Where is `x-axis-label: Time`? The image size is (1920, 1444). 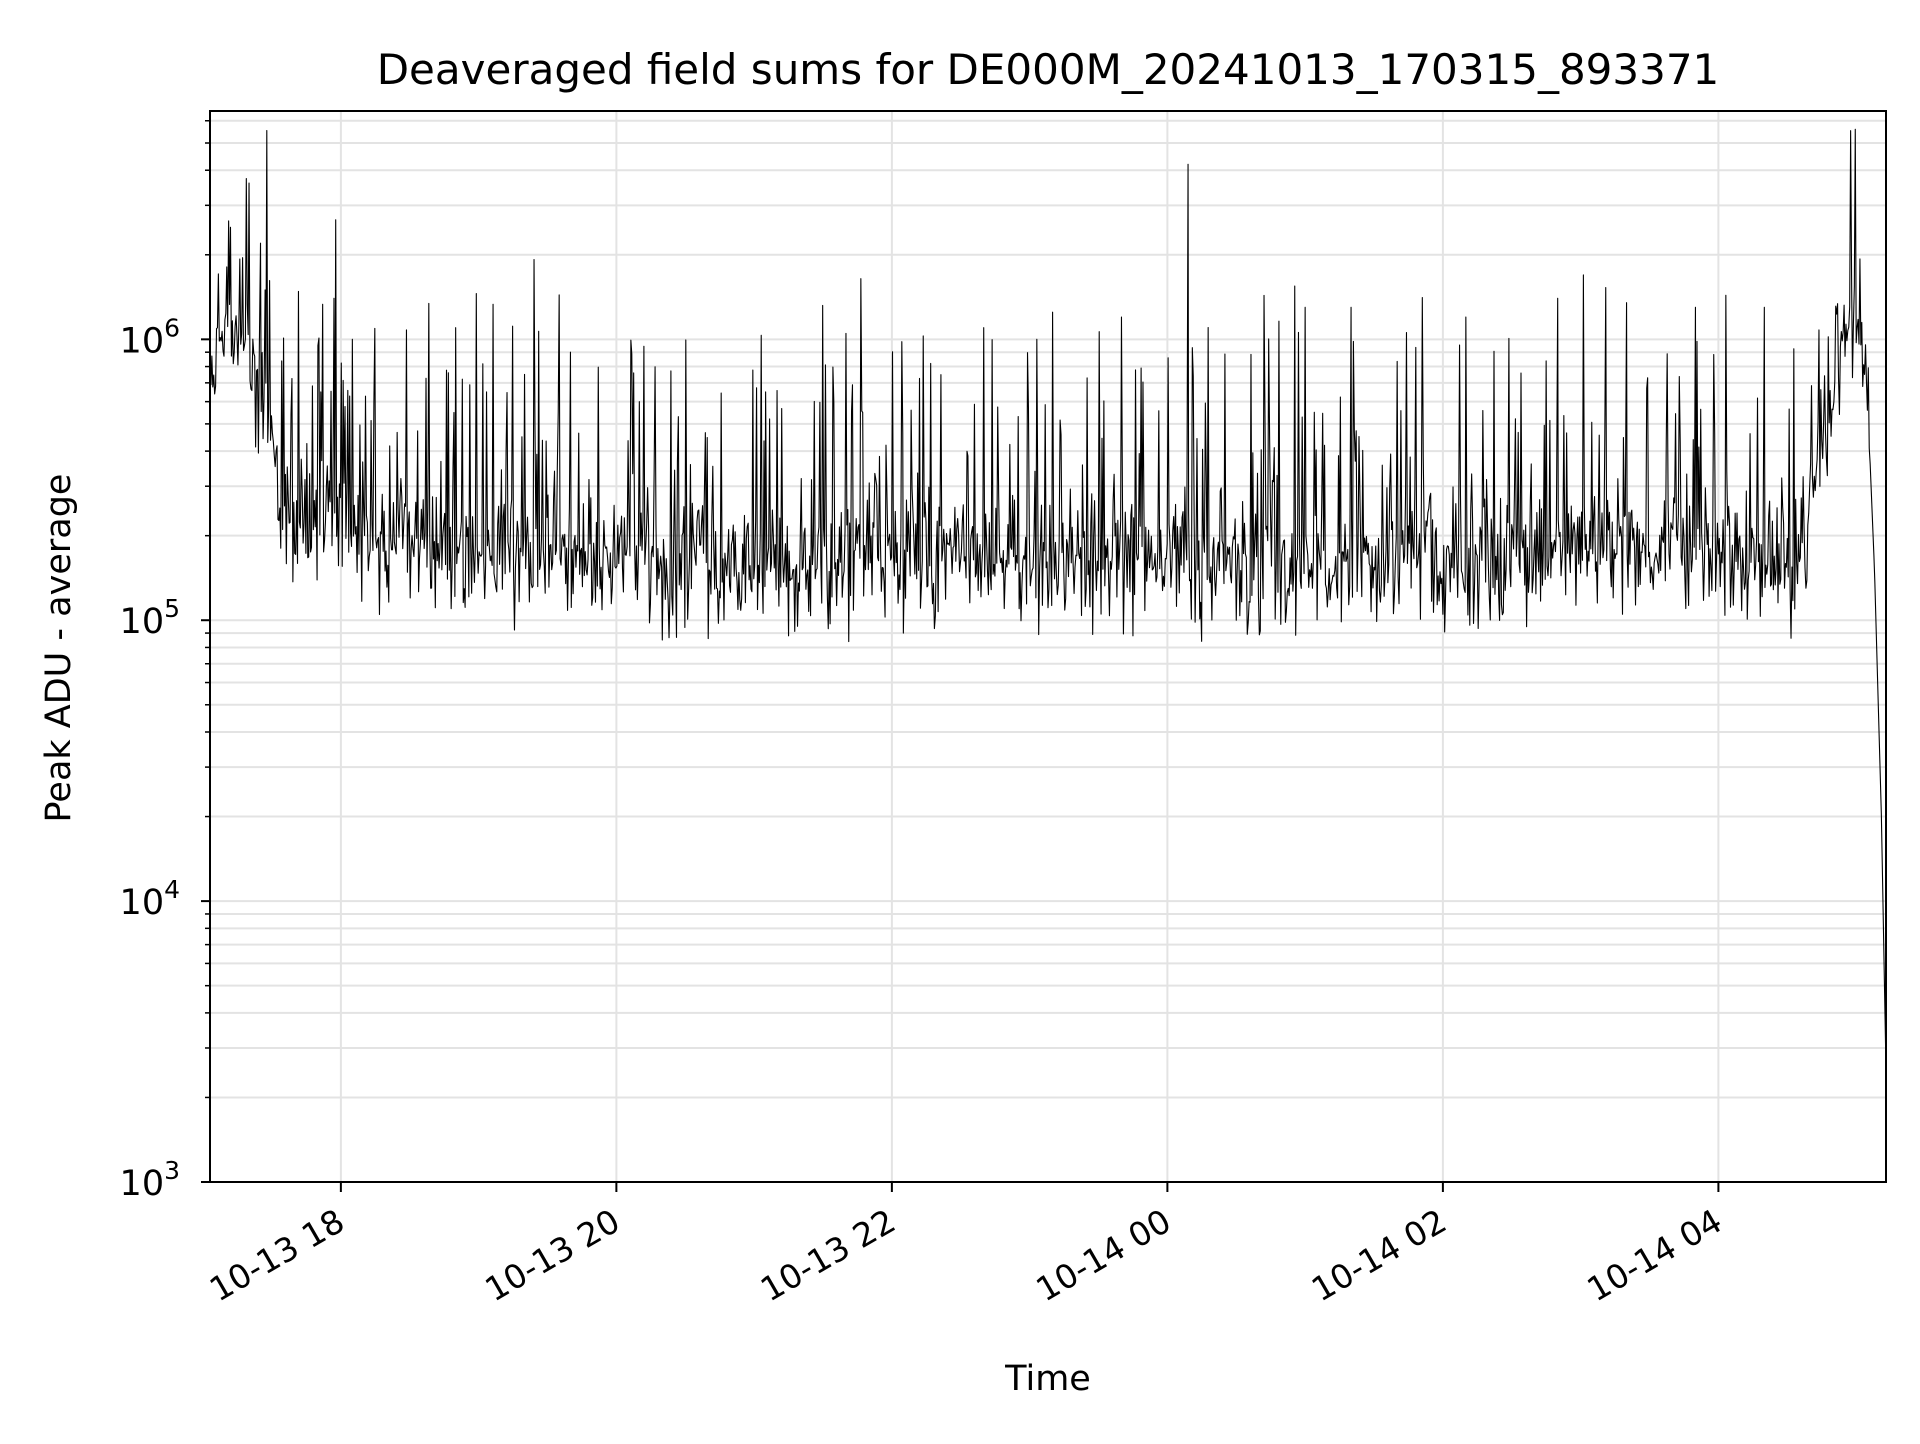 x-axis-label: Time is located at coordinates (1047, 1379).